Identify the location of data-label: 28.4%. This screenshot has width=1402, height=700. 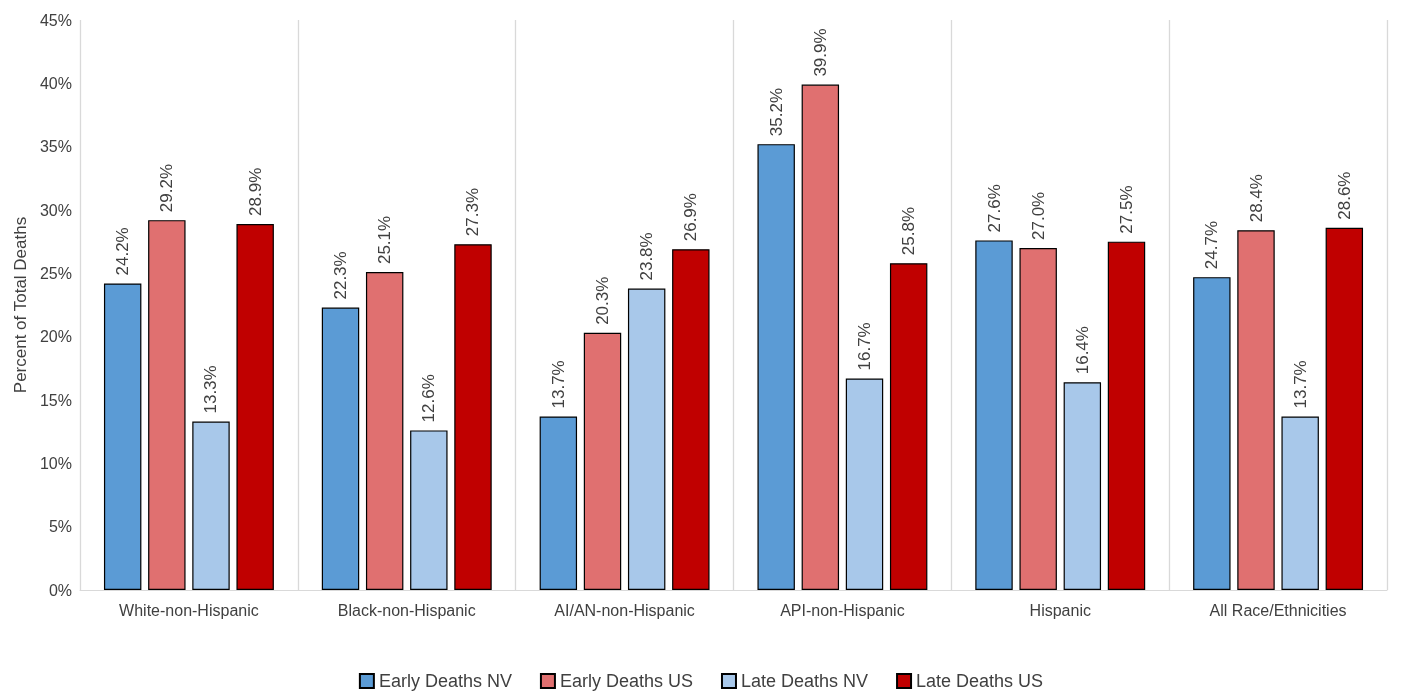
(1256, 198).